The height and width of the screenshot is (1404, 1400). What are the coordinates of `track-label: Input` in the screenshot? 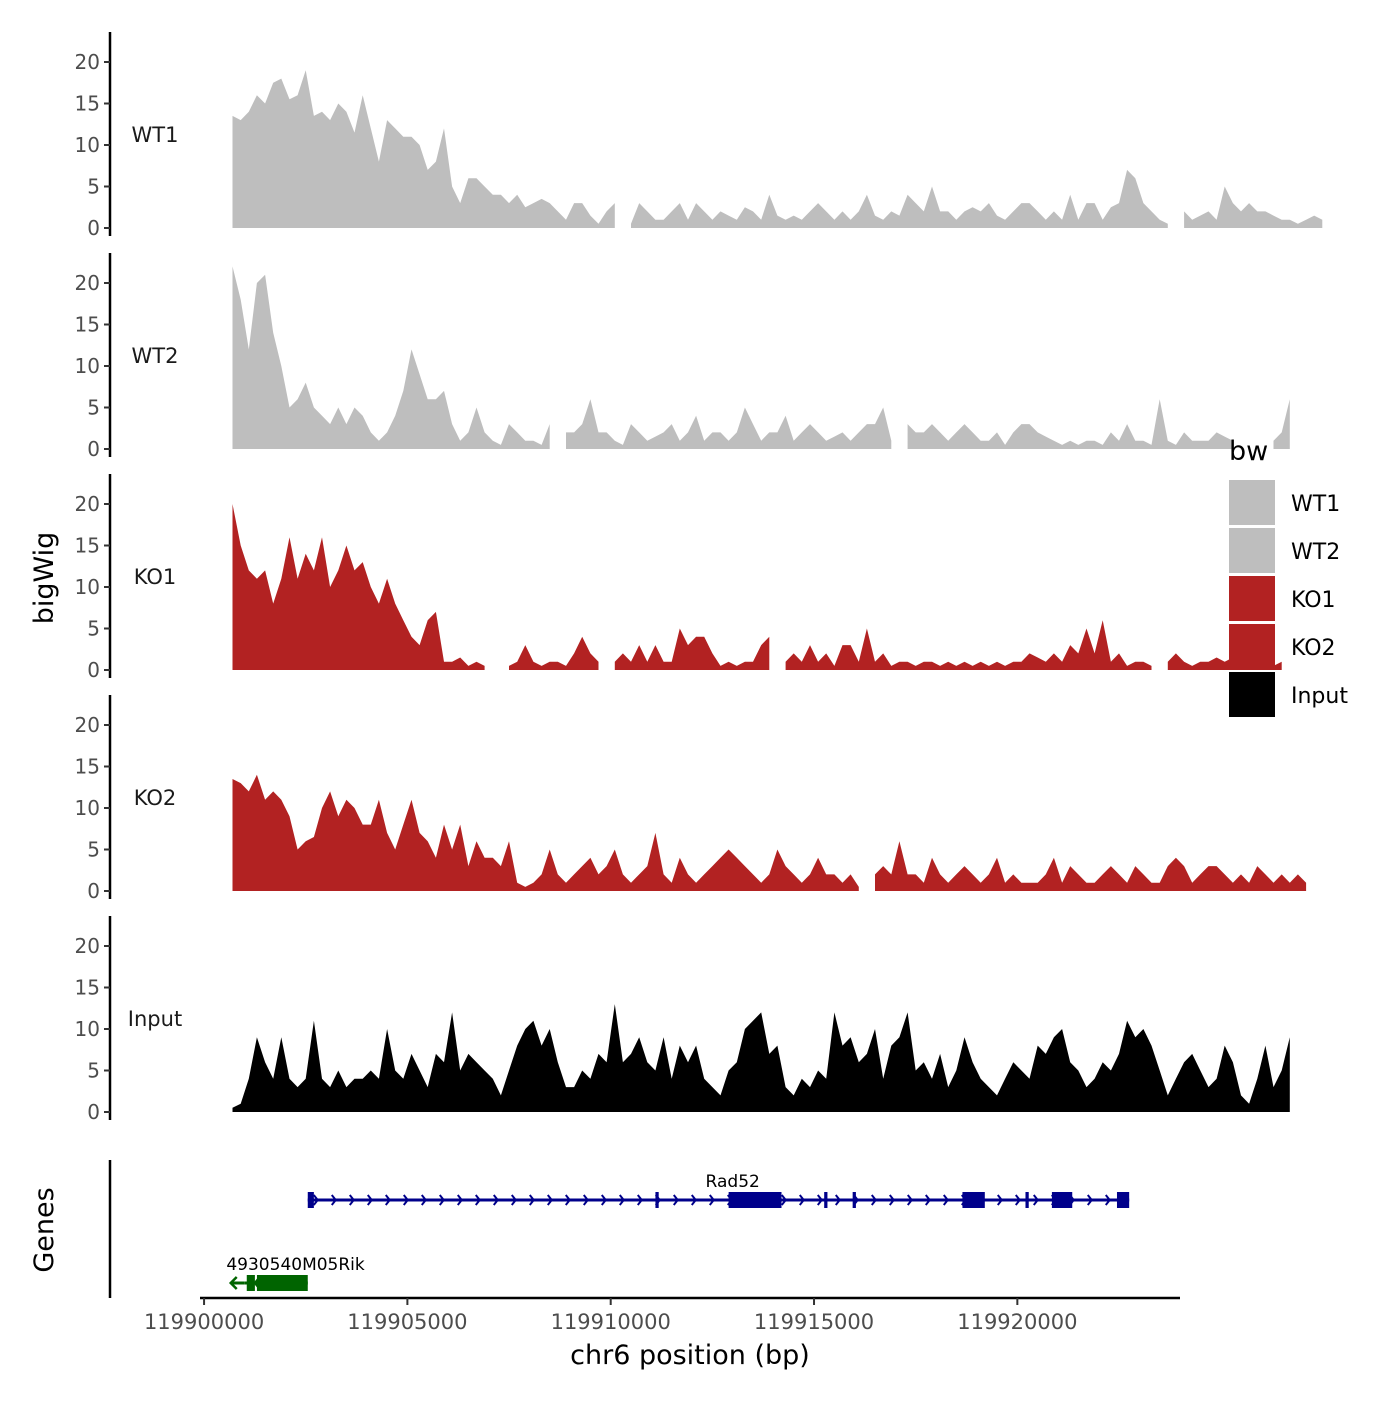 It's located at (155, 1019).